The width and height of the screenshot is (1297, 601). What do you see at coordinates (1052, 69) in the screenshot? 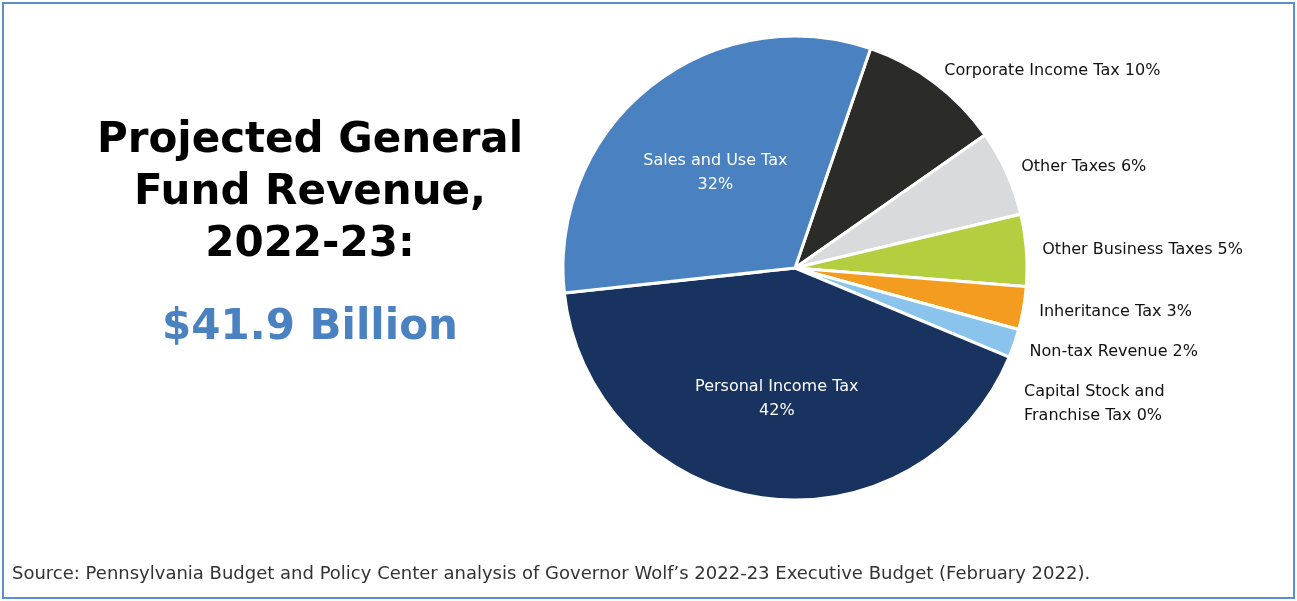
I see `slice-label: Corporate Income Tax 10%` at bounding box center [1052, 69].